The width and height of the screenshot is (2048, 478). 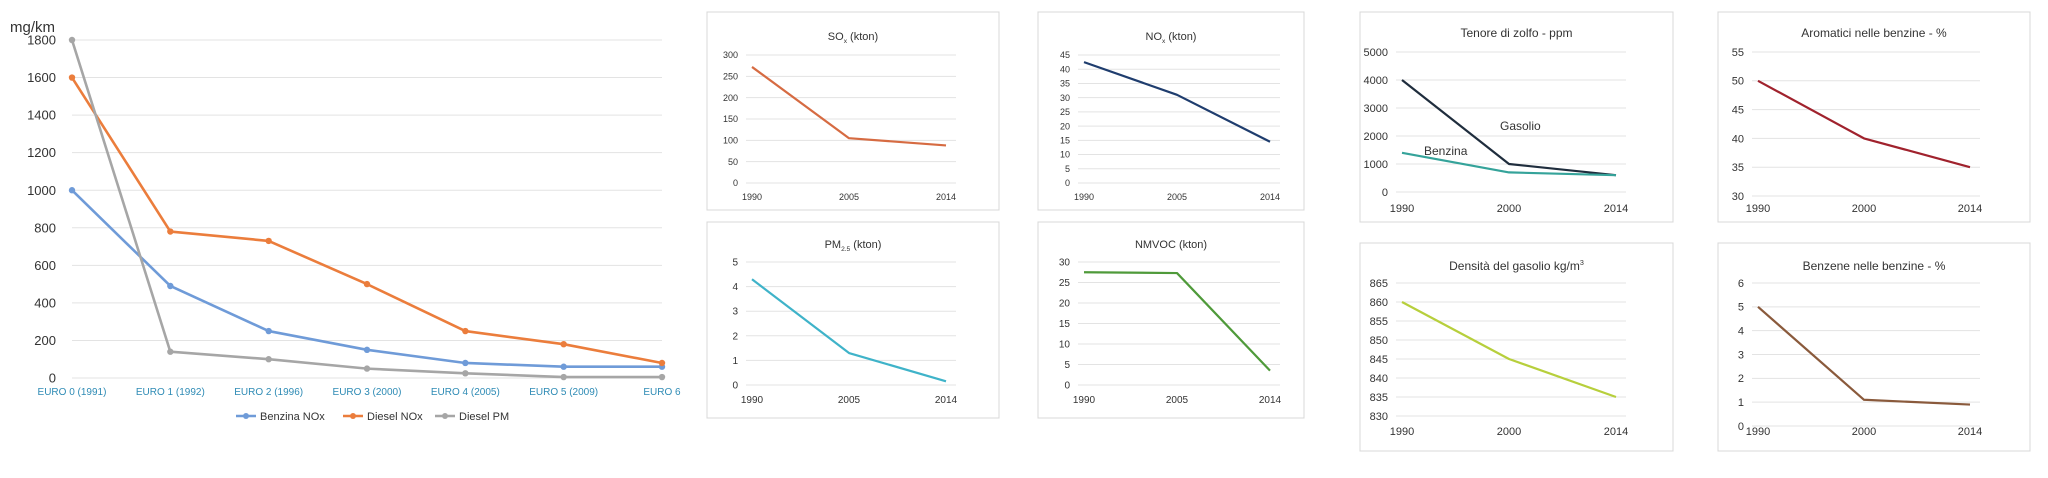 I want to click on chart-title: Aromatici nelle benzine - %, so click(x=1874, y=33).